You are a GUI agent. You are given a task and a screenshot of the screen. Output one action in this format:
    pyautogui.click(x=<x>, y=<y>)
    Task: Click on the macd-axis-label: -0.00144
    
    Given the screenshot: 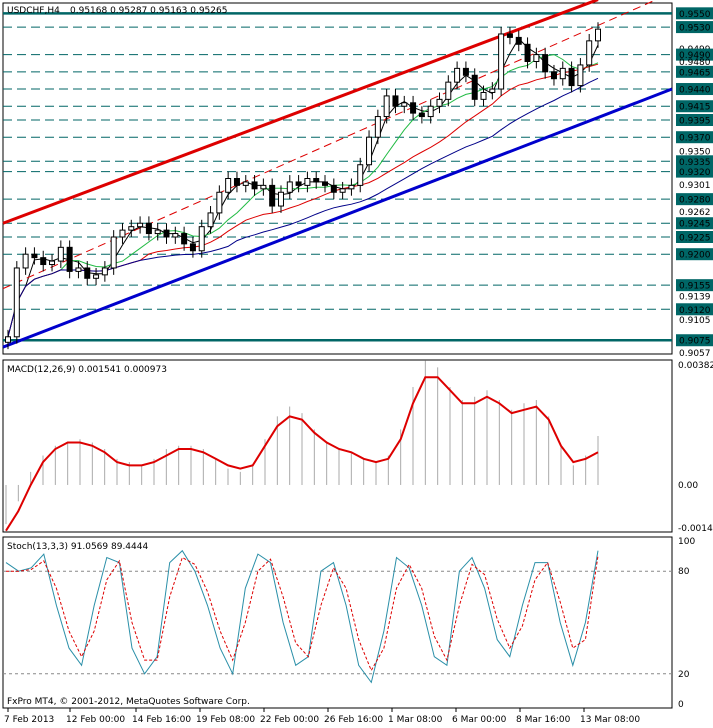 What is the action you would take?
    pyautogui.click(x=695, y=529)
    